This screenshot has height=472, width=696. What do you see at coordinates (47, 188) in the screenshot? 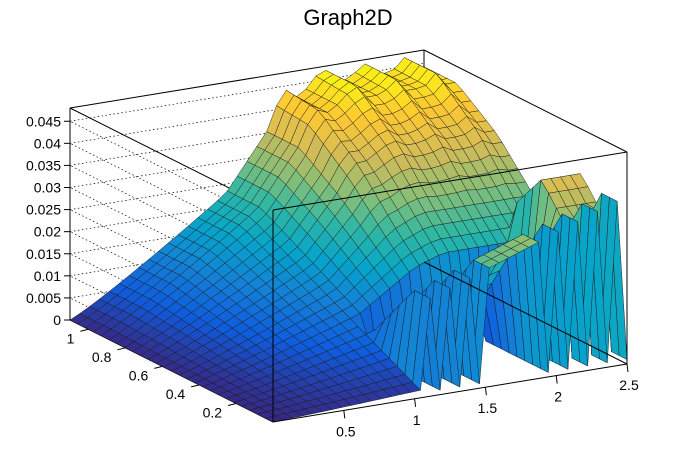
I see `z-tick-label: 0.03` at bounding box center [47, 188].